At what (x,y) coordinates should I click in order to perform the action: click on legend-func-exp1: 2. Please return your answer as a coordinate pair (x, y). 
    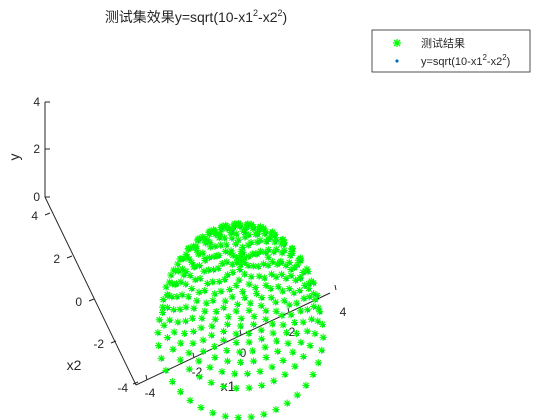
    Looking at the image, I should click on (484, 57).